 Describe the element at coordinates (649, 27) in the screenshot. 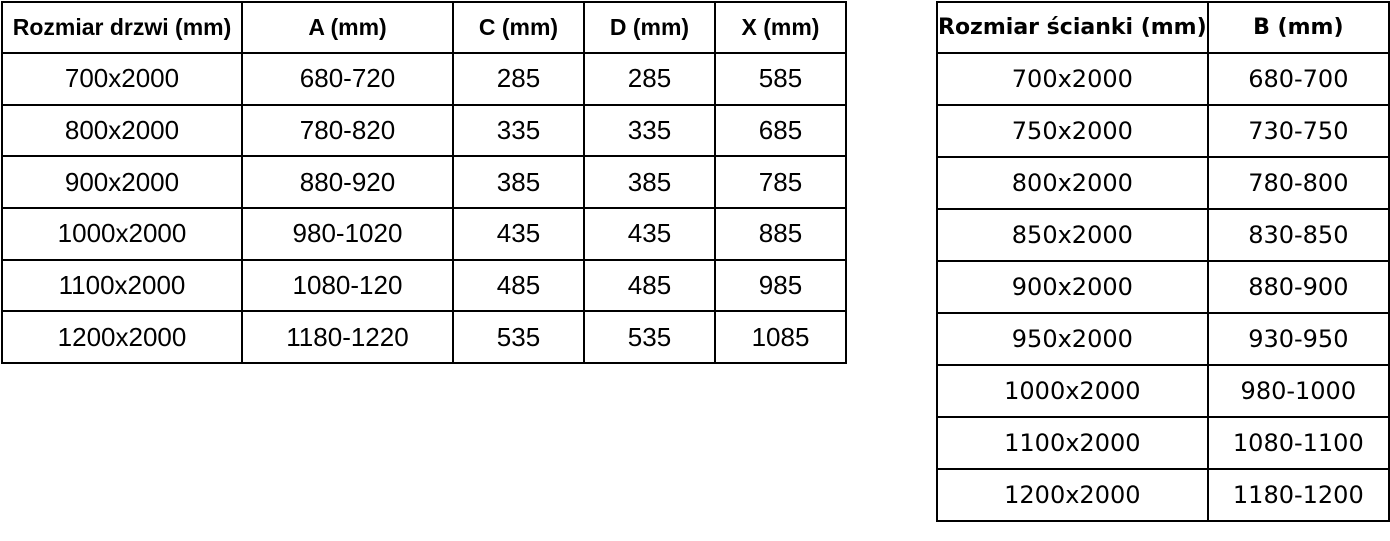

I see `column-header: D (mm)` at that location.